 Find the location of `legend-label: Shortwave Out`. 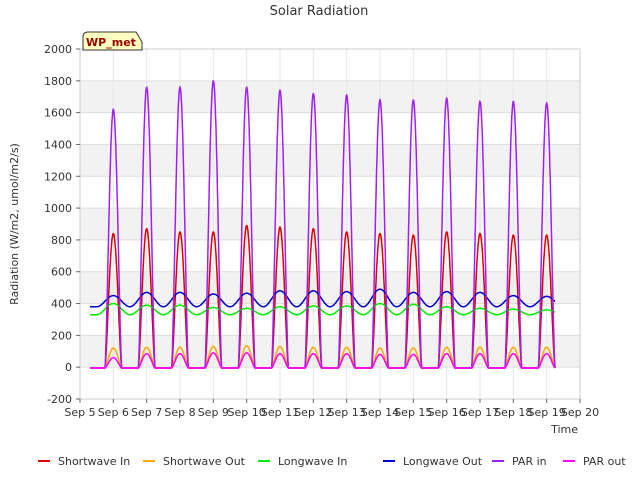

legend-label: Shortwave Out is located at coordinates (204, 461).